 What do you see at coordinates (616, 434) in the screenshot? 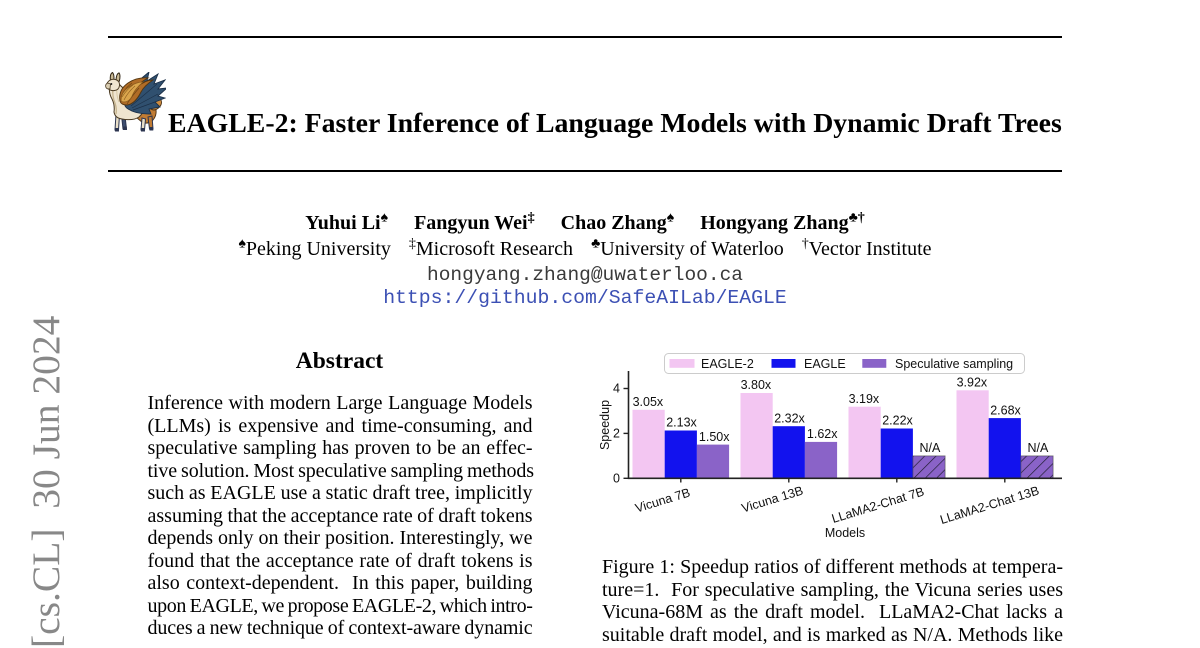
I see `svg-text: 2` at bounding box center [616, 434].